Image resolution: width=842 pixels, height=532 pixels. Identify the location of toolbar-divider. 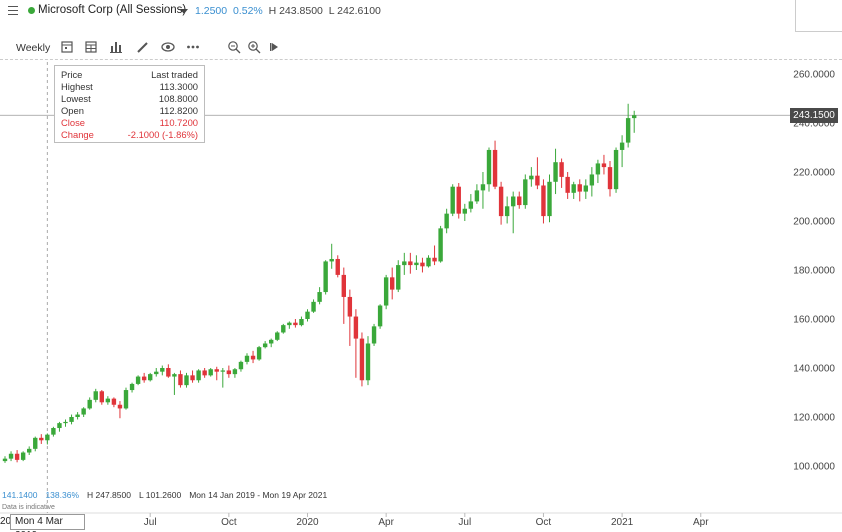
(421, 59).